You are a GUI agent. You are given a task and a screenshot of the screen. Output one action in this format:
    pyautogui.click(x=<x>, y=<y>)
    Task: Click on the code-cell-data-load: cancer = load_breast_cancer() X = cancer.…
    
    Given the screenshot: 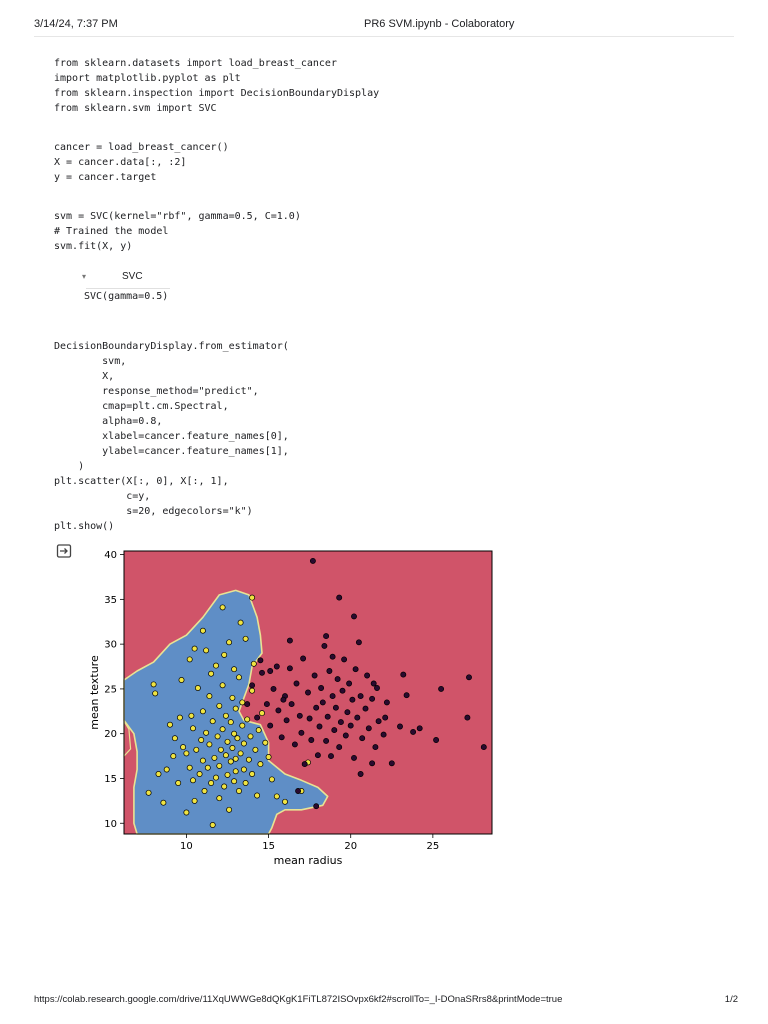 What is the action you would take?
    pyautogui.click(x=141, y=162)
    